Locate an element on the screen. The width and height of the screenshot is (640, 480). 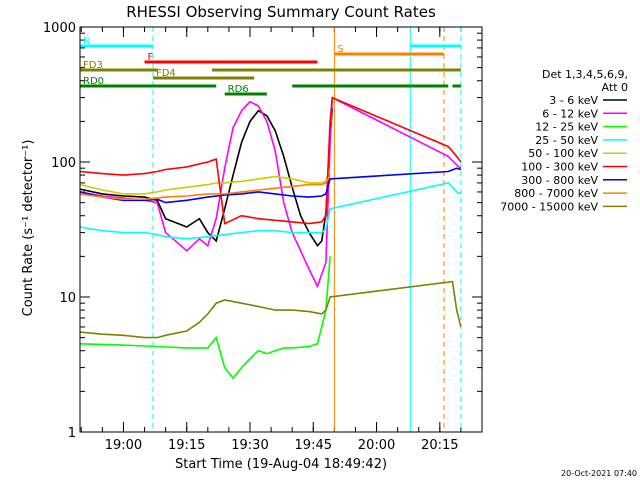
x-tick-label: 19:45 is located at coordinates (313, 445).